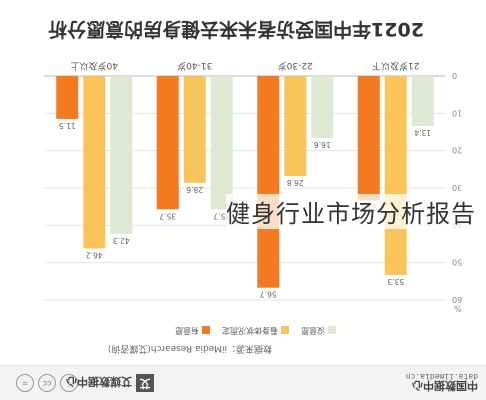 This screenshot has width=486, height=400. Describe the element at coordinates (295, 66) in the screenshot. I see `x-tick-label: 22-30岁` at that location.